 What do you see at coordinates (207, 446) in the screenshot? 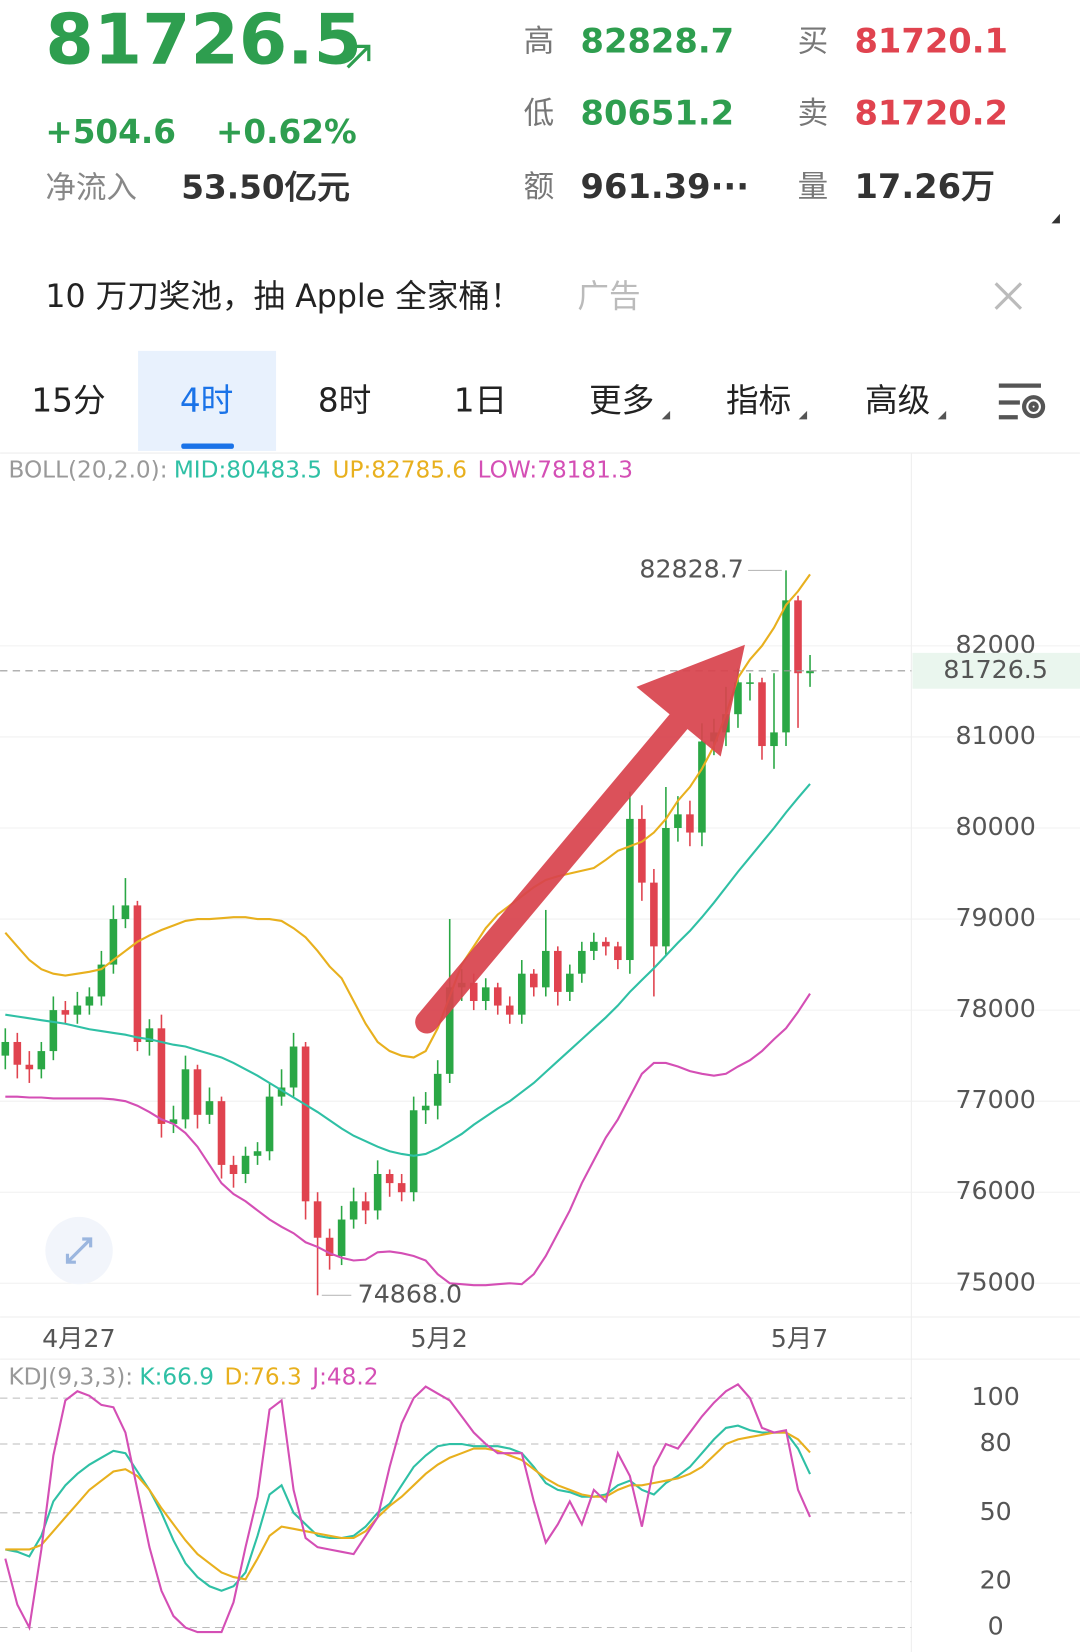
I see `tab-underline` at bounding box center [207, 446].